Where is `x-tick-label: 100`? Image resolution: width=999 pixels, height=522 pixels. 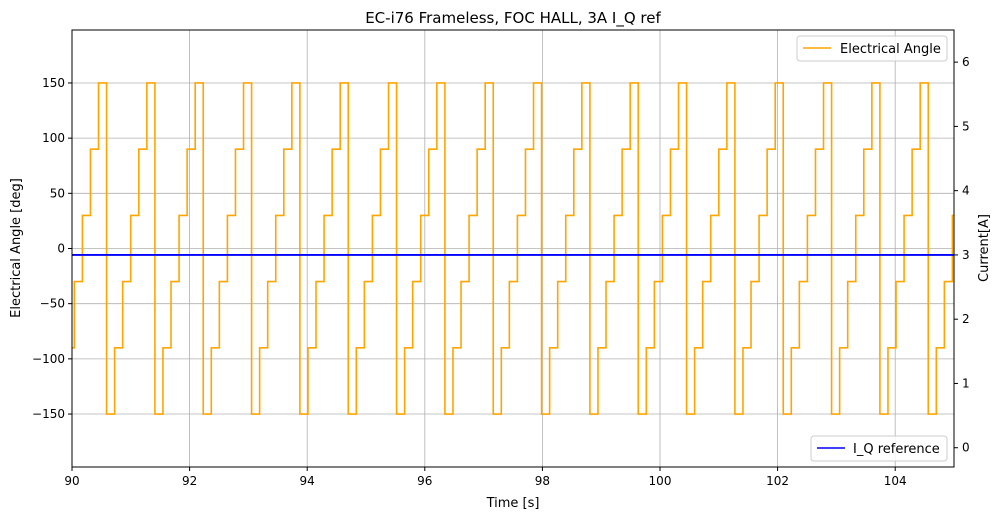 x-tick-label: 100 is located at coordinates (660, 481).